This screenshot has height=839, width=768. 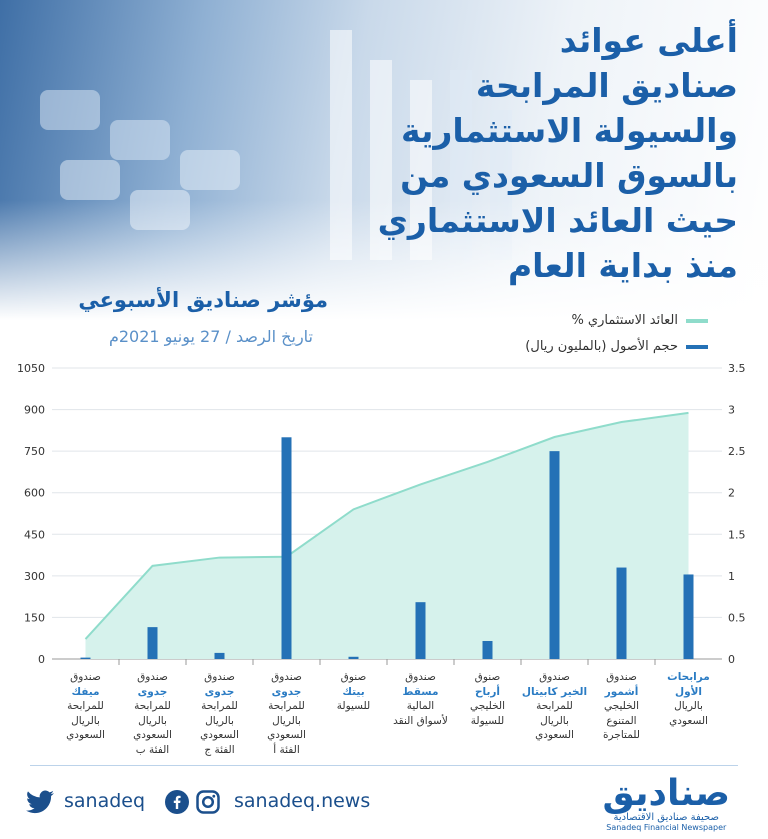 I want to click on category-text: المالية, so click(x=420, y=706).